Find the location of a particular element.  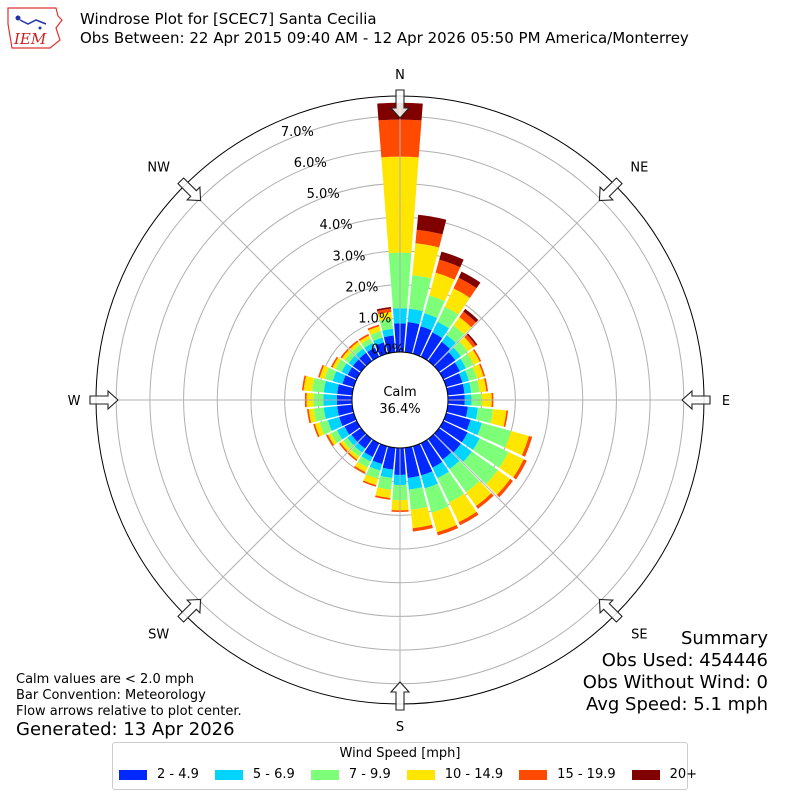

iem-logo: IEM is located at coordinates (35, 28).